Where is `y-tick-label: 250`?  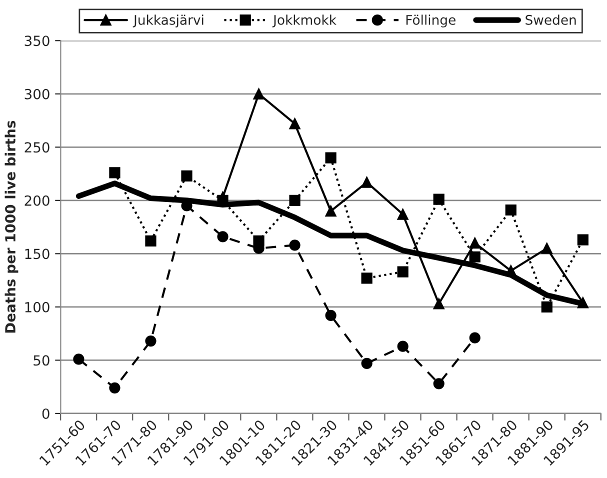
y-tick-label: 250 is located at coordinates (37, 147).